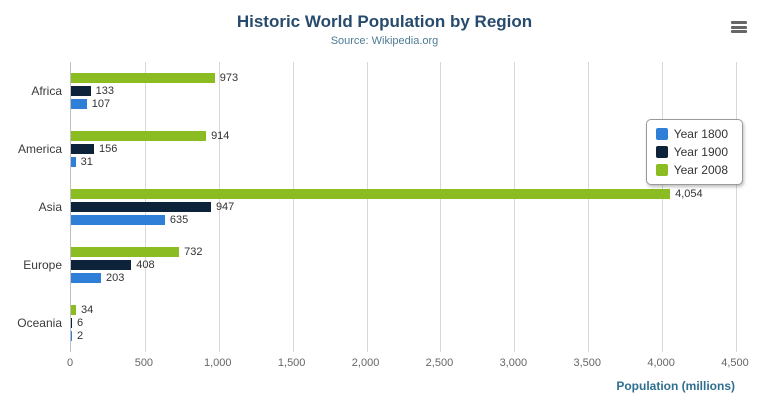  What do you see at coordinates (365, 363) in the screenshot?
I see `x-axis-tick-label: 2,000` at bounding box center [365, 363].